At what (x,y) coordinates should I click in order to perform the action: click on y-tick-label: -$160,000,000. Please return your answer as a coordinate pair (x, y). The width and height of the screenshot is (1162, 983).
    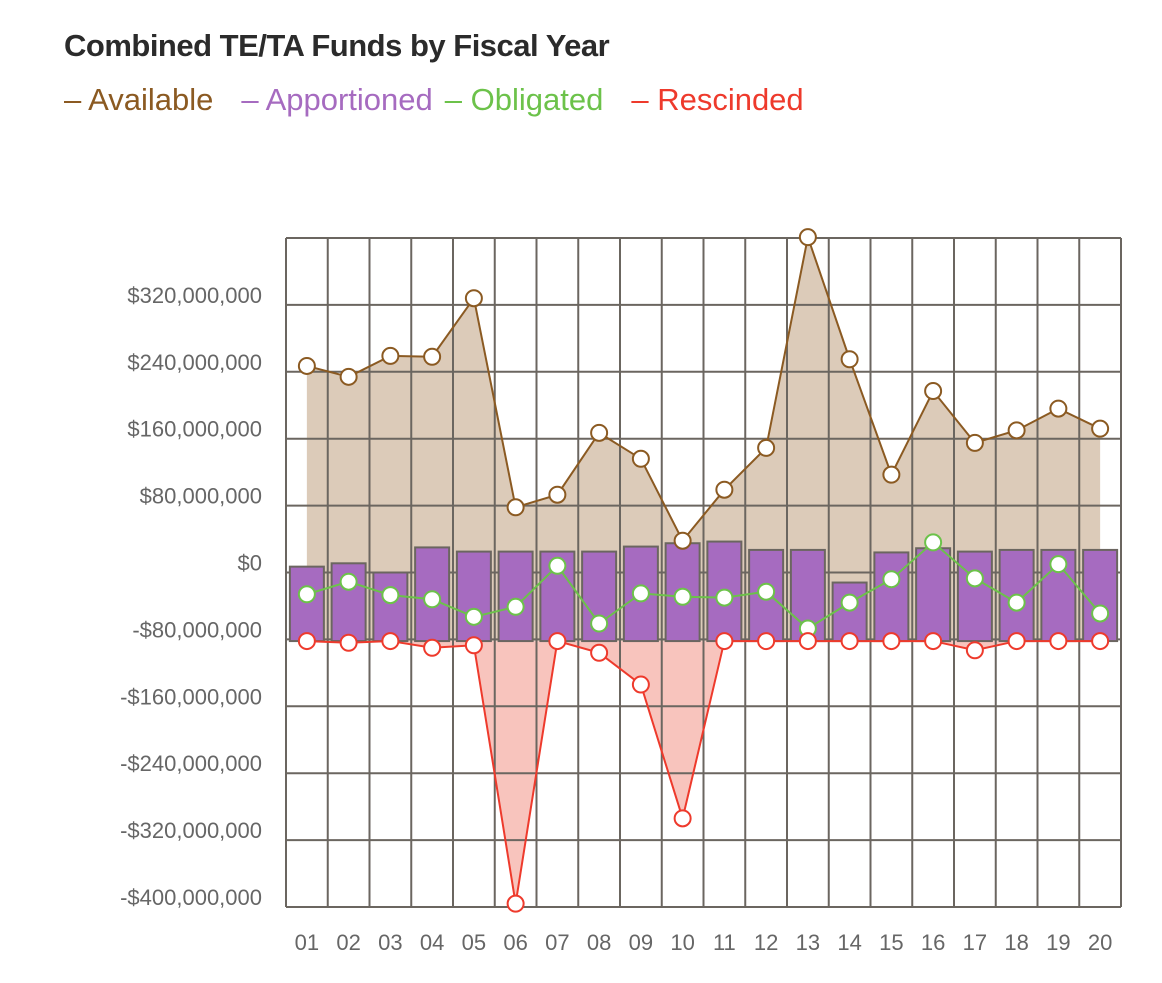
    Looking at the image, I should click on (191, 696).